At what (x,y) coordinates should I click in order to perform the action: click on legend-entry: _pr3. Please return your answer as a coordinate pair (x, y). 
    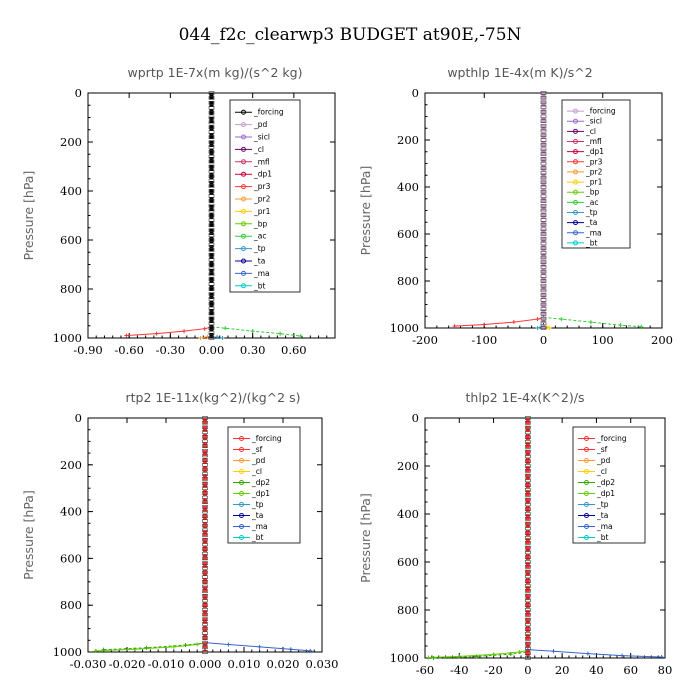
    Looking at the image, I should click on (594, 161).